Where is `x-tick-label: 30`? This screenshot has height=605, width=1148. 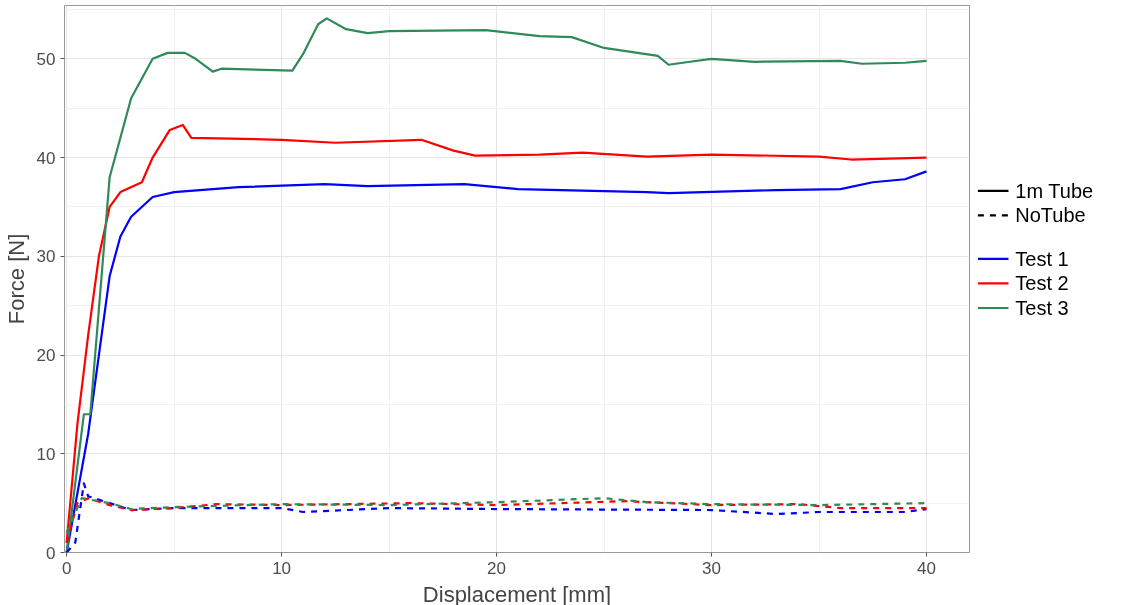 x-tick-label: 30 is located at coordinates (712, 568).